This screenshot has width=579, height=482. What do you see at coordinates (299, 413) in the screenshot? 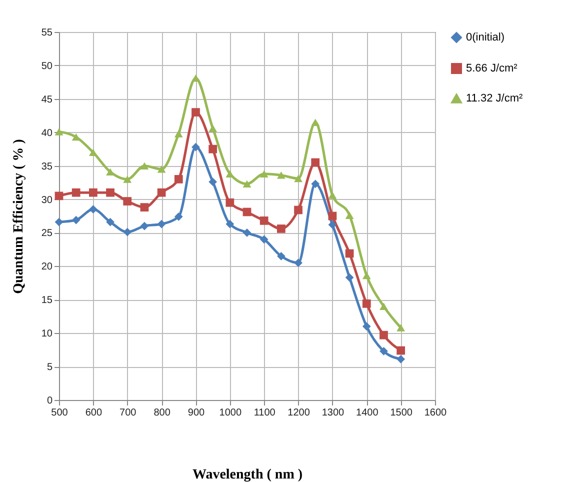
I see `x-tick-label: 1200` at bounding box center [299, 413].